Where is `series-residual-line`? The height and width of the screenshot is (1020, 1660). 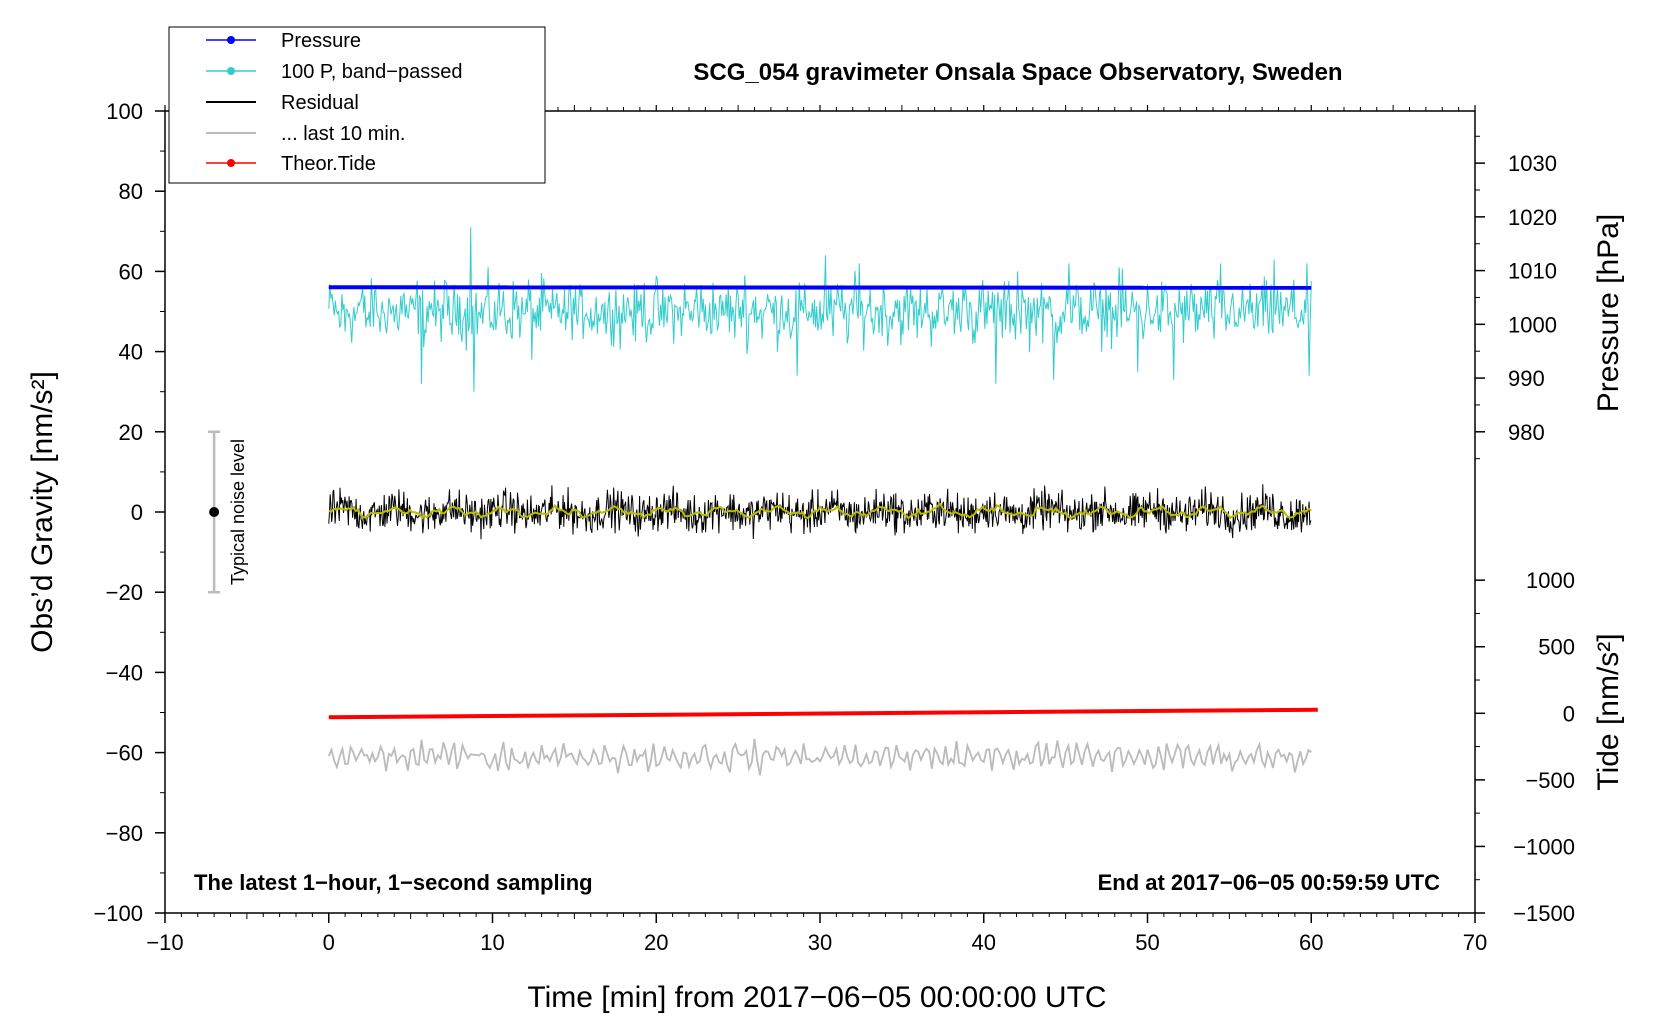 series-residual-line is located at coordinates (820, 512).